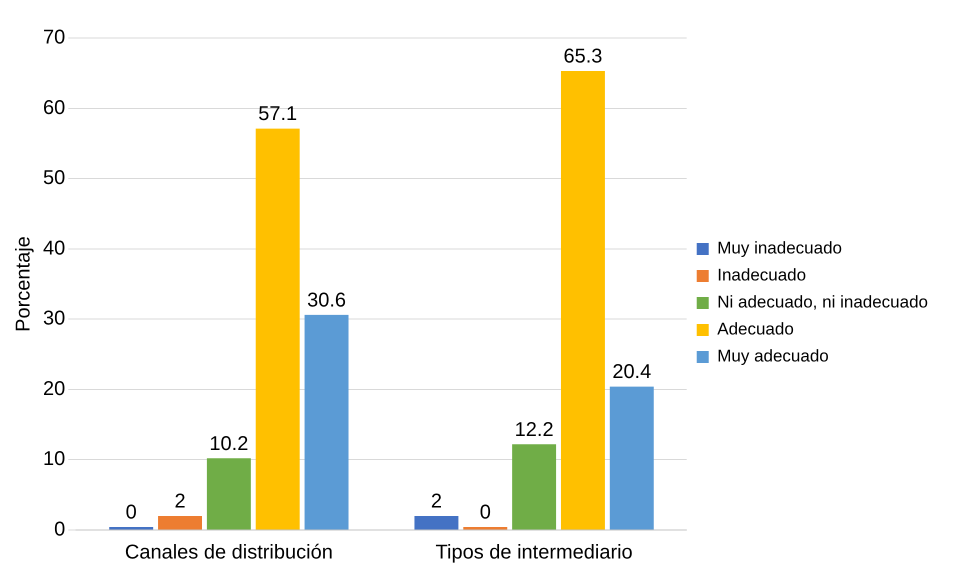 This screenshot has height=577, width=957. What do you see at coordinates (632, 372) in the screenshot?
I see `data-label: 20.4` at bounding box center [632, 372].